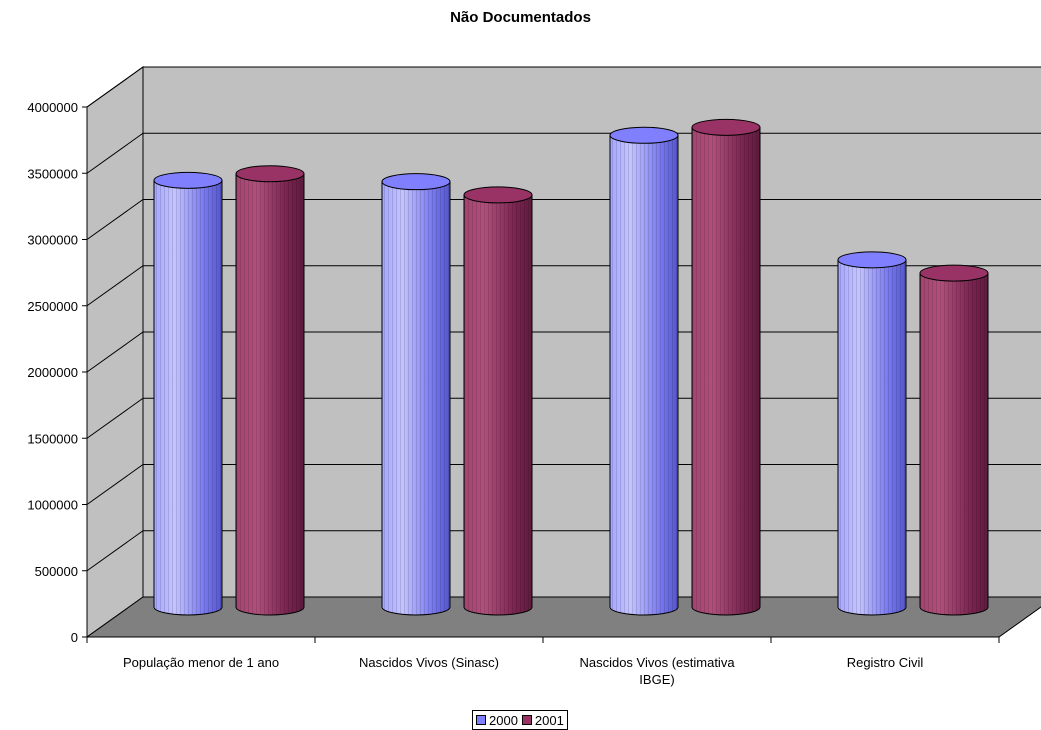 This screenshot has width=1041, height=730. What do you see at coordinates (885, 662) in the screenshot?
I see `x-tick-label: Registro Civil` at bounding box center [885, 662].